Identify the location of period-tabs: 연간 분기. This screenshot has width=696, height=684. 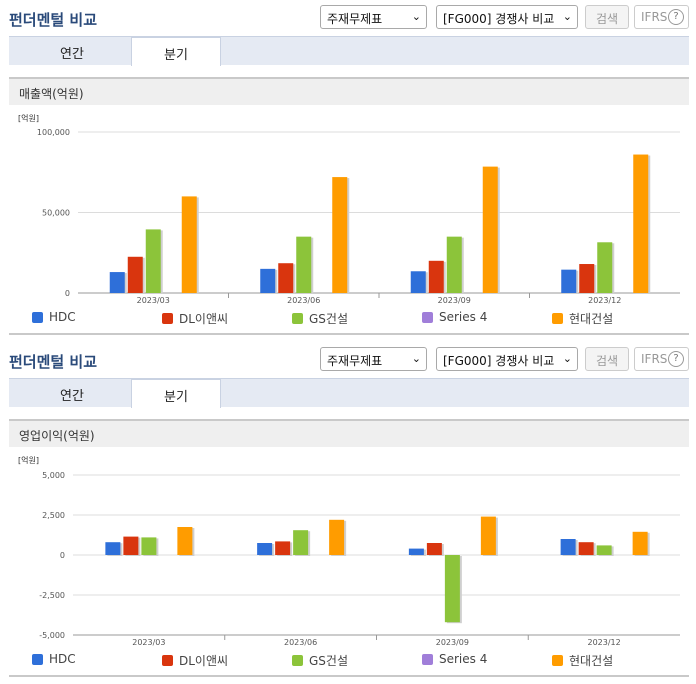
(349, 51).